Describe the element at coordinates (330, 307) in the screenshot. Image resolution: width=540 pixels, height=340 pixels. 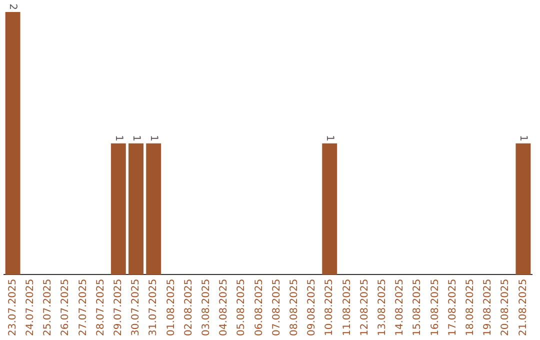
I see `x-tick-label: 10.08.2025` at that location.